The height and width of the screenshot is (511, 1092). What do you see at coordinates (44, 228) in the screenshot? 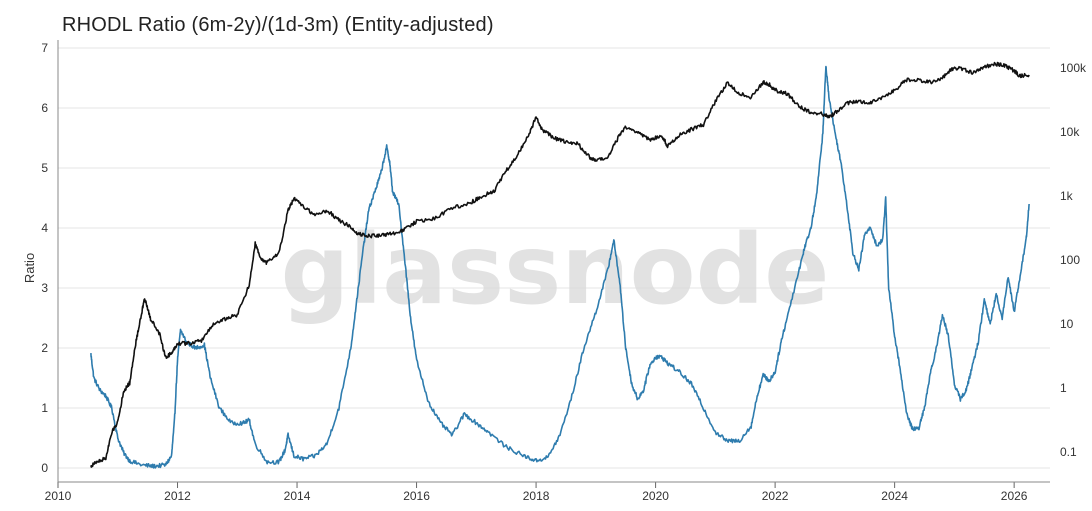
I see `y-tick-label: 4` at bounding box center [44, 228].